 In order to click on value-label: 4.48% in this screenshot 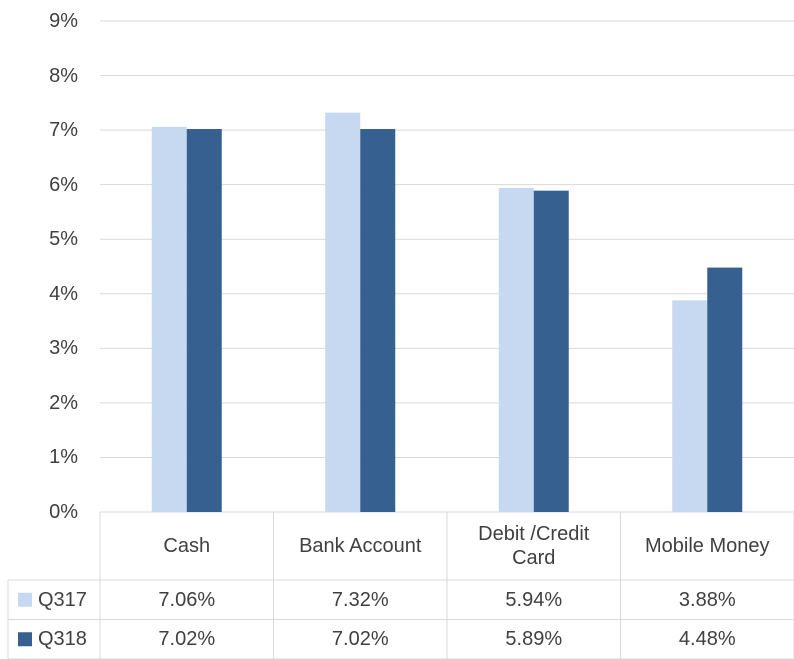, I will do `click(707, 639)`.